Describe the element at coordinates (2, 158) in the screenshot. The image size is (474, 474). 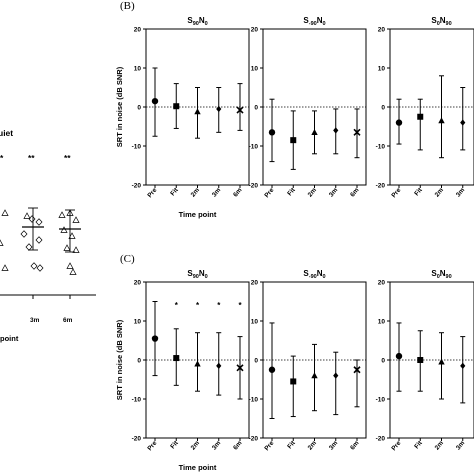
I see `left-star-0: *` at that location.